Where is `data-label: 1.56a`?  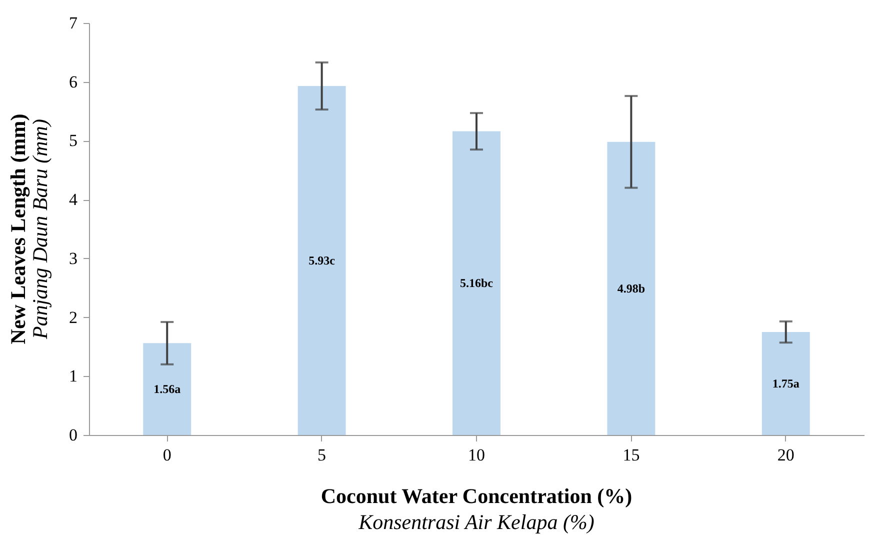
data-label: 1.56a is located at coordinates (167, 389).